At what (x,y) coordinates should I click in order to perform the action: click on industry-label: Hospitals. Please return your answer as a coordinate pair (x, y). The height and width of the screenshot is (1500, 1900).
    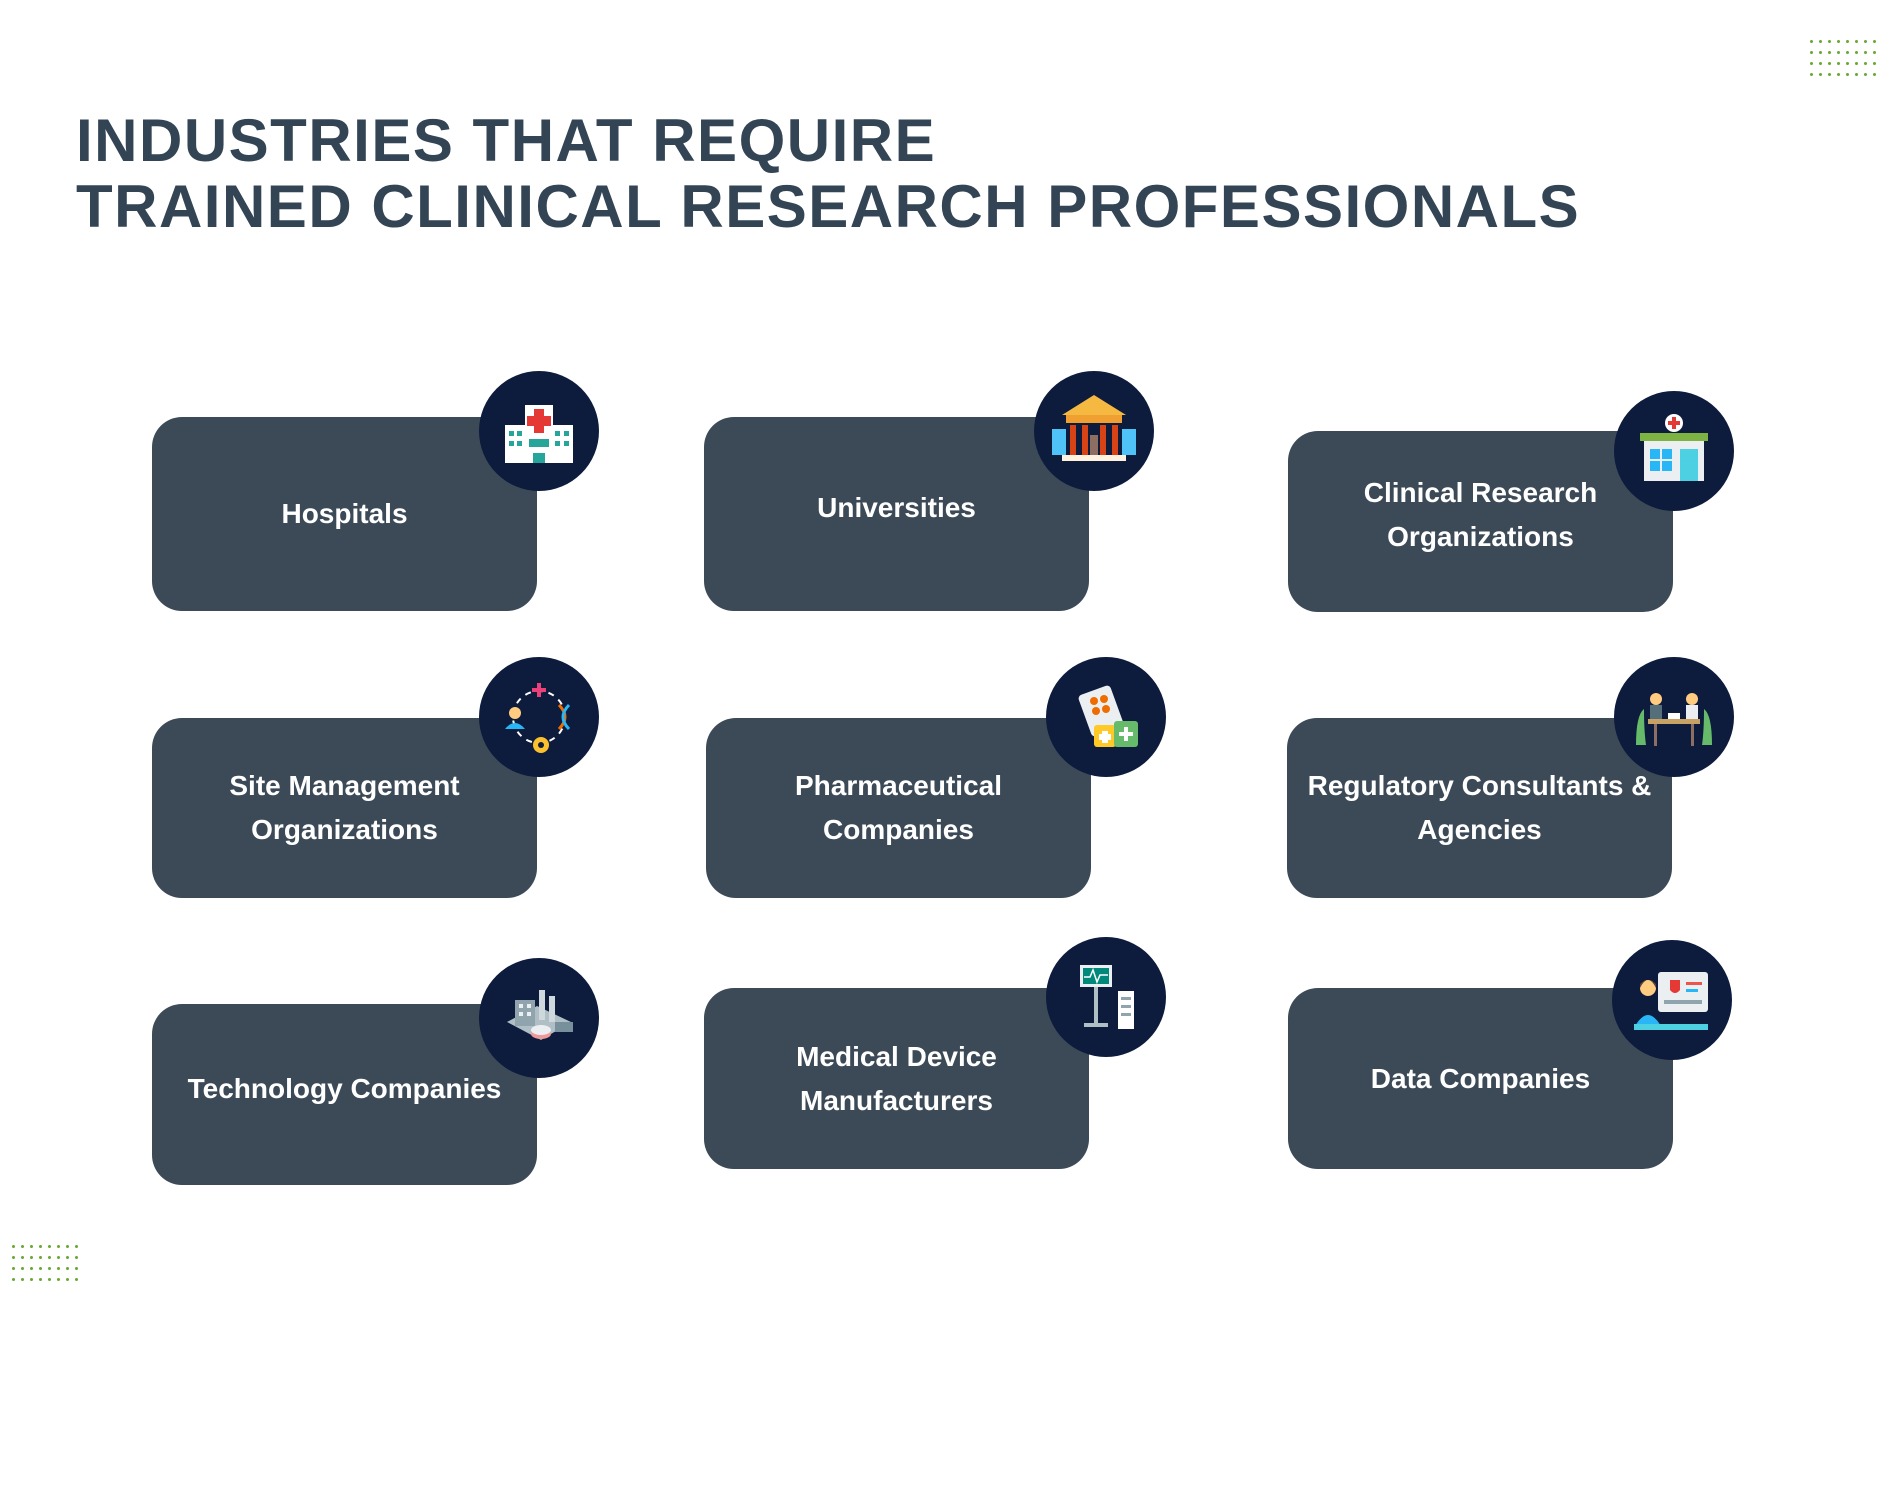
    Looking at the image, I should click on (344, 513).